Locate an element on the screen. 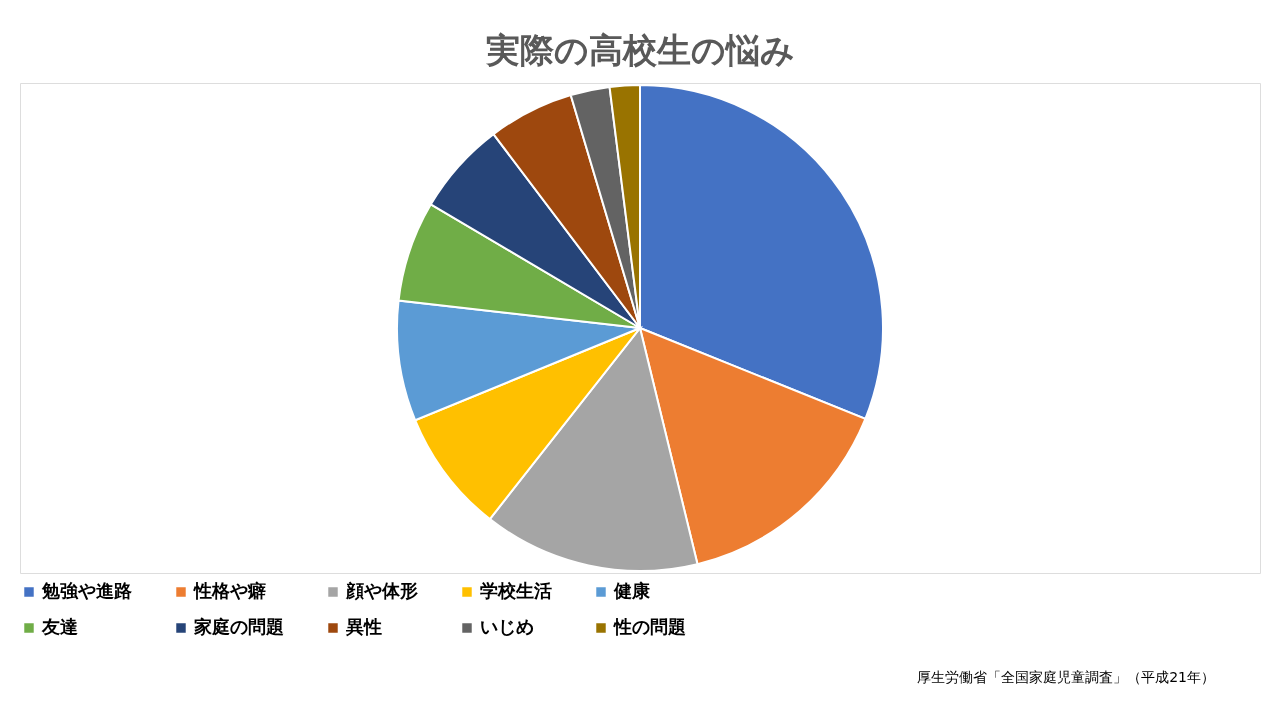 The width and height of the screenshot is (1280, 720). legend-label: いじめ is located at coordinates (507, 626).